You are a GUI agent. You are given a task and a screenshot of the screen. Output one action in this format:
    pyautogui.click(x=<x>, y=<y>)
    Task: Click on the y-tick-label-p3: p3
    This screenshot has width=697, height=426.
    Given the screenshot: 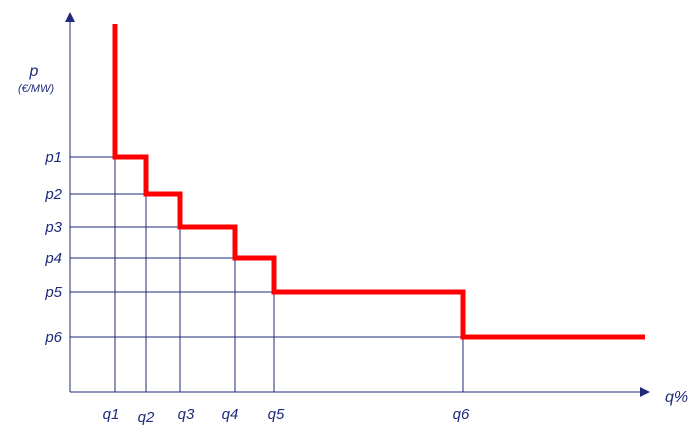 What is the action you would take?
    pyautogui.click(x=53, y=227)
    